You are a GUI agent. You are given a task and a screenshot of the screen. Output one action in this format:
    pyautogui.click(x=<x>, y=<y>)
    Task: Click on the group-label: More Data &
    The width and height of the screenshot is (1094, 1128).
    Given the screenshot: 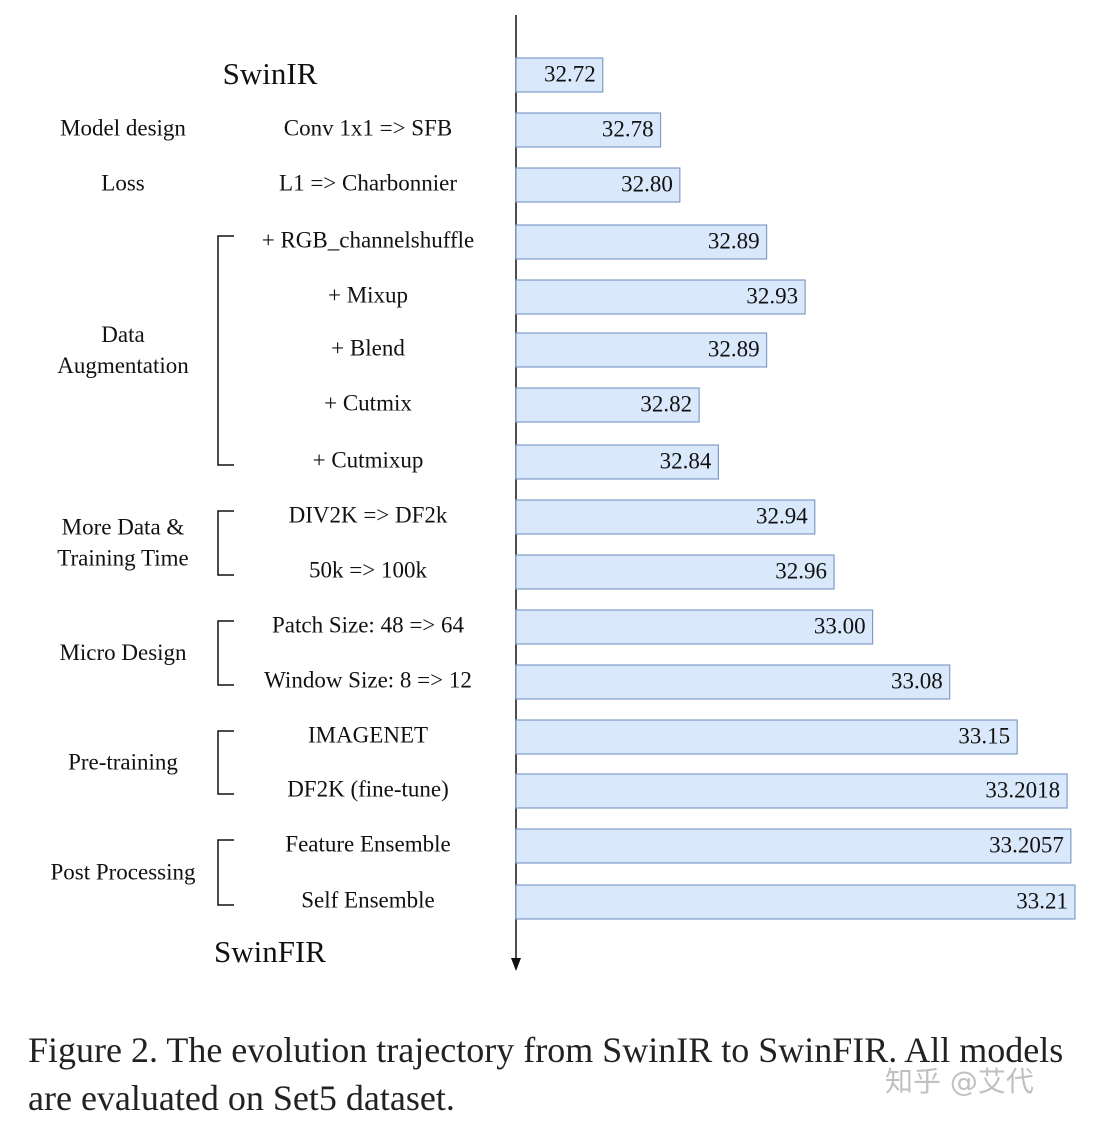 What is the action you would take?
    pyautogui.click(x=123, y=526)
    